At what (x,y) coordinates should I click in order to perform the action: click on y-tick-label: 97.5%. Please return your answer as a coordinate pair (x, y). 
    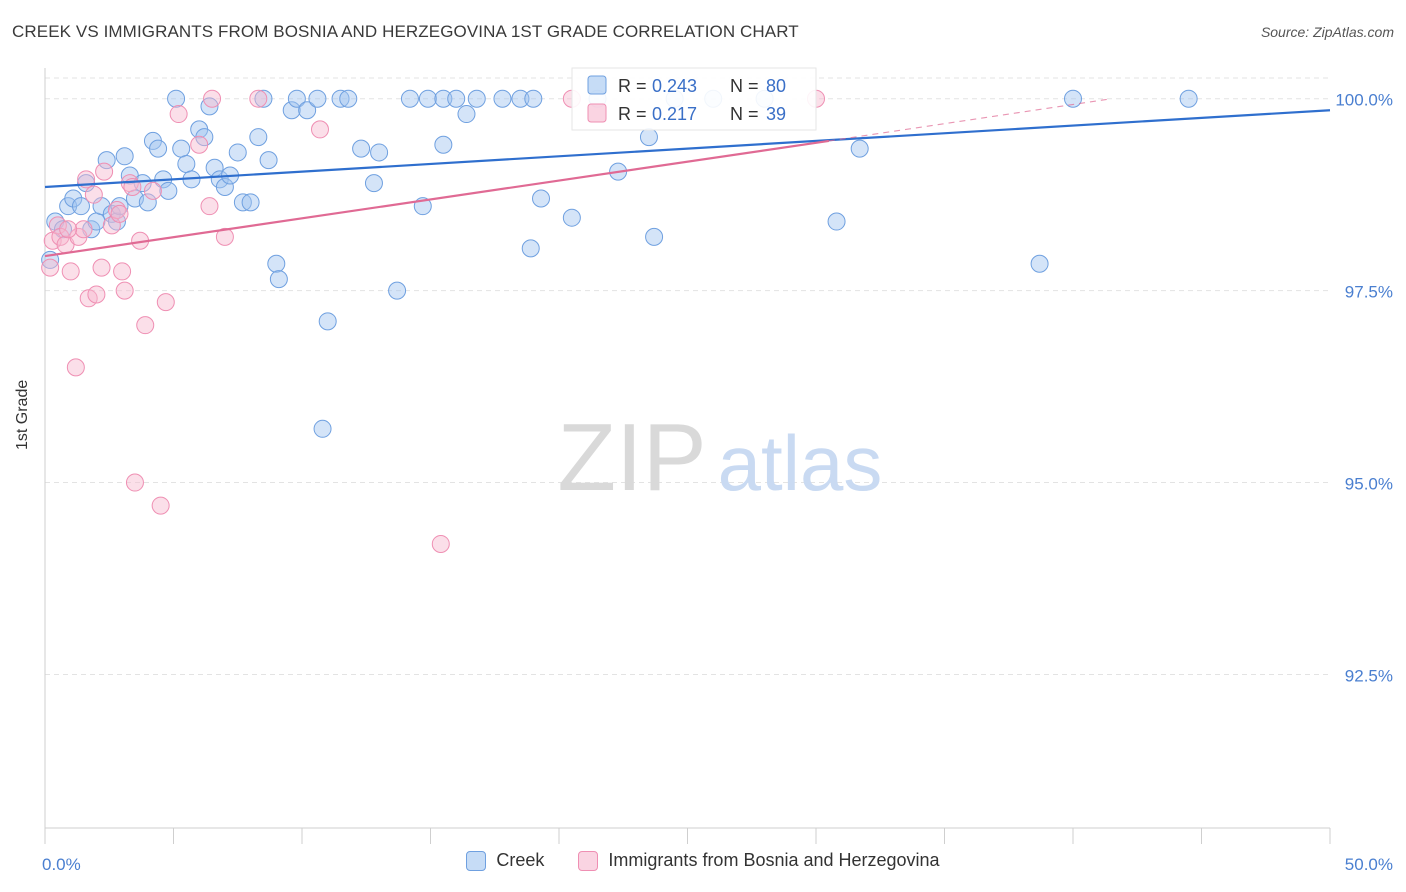
    Looking at the image, I should click on (1369, 292).